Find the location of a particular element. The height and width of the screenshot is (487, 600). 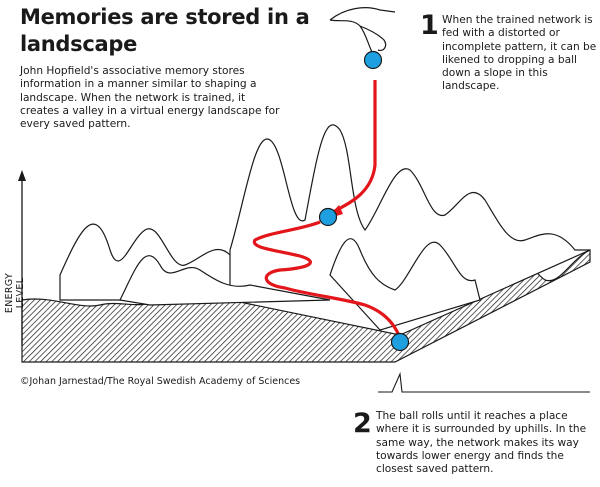

step-2-number: 2 is located at coordinates (362, 423).